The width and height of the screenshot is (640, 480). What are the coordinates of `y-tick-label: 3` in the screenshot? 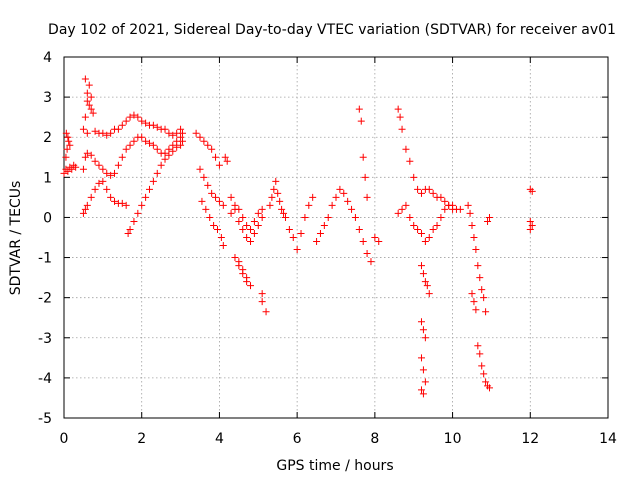 It's located at (47, 98).